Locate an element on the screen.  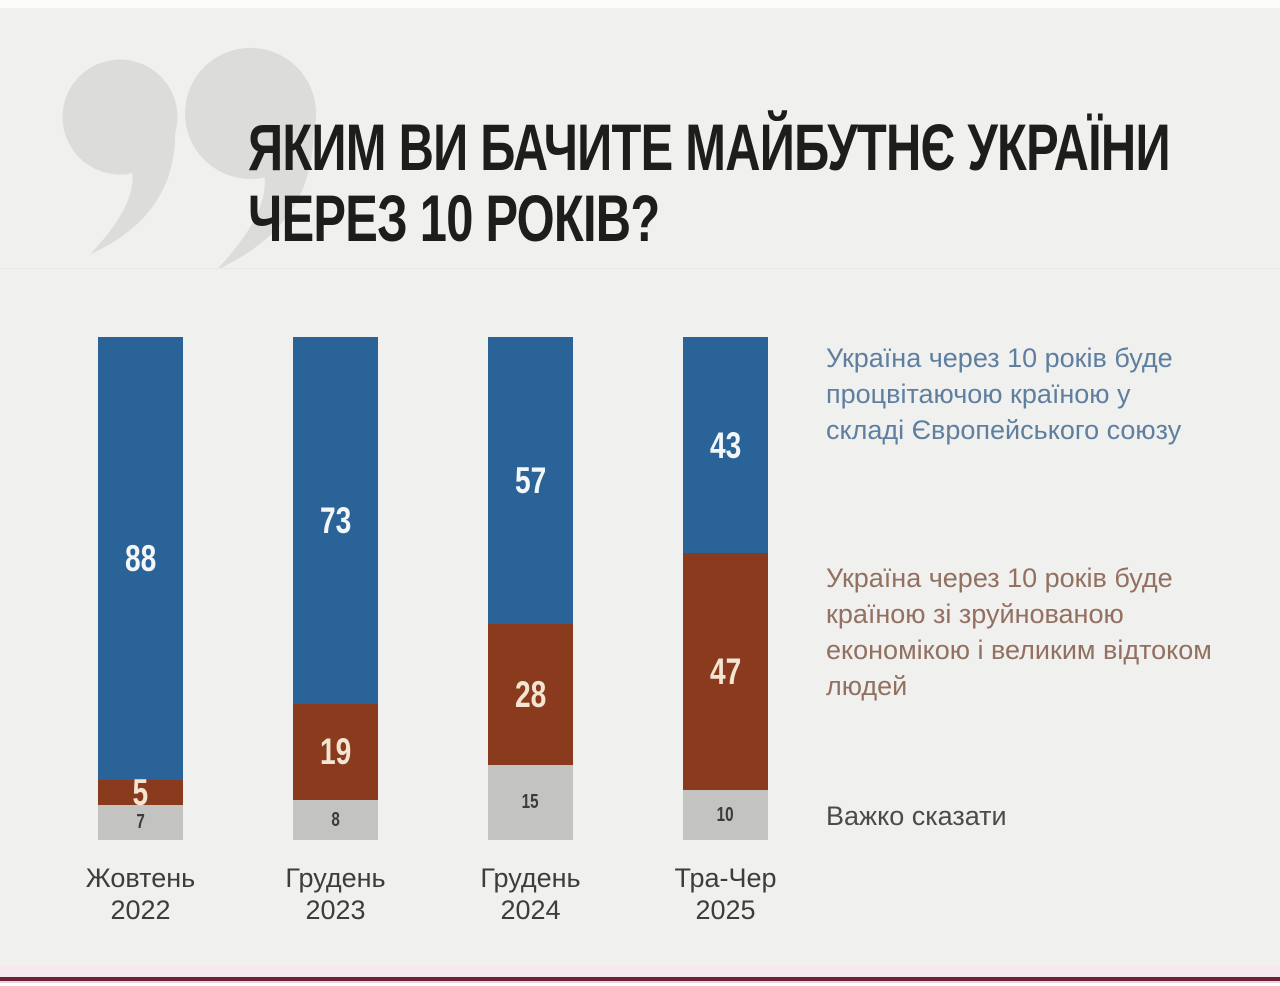
bar-value-label: 28 is located at coordinates (530, 694).